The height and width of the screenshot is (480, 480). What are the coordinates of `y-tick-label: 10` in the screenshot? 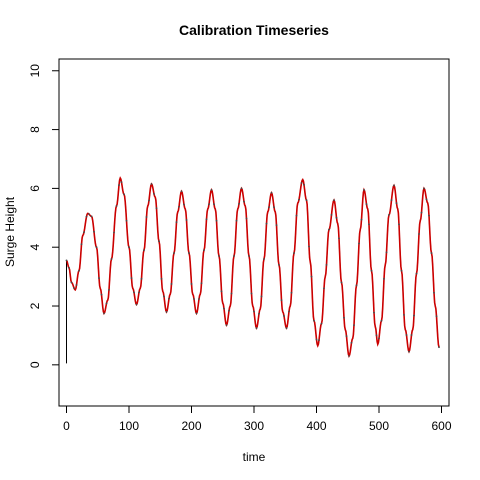 It's located at (35, 71).